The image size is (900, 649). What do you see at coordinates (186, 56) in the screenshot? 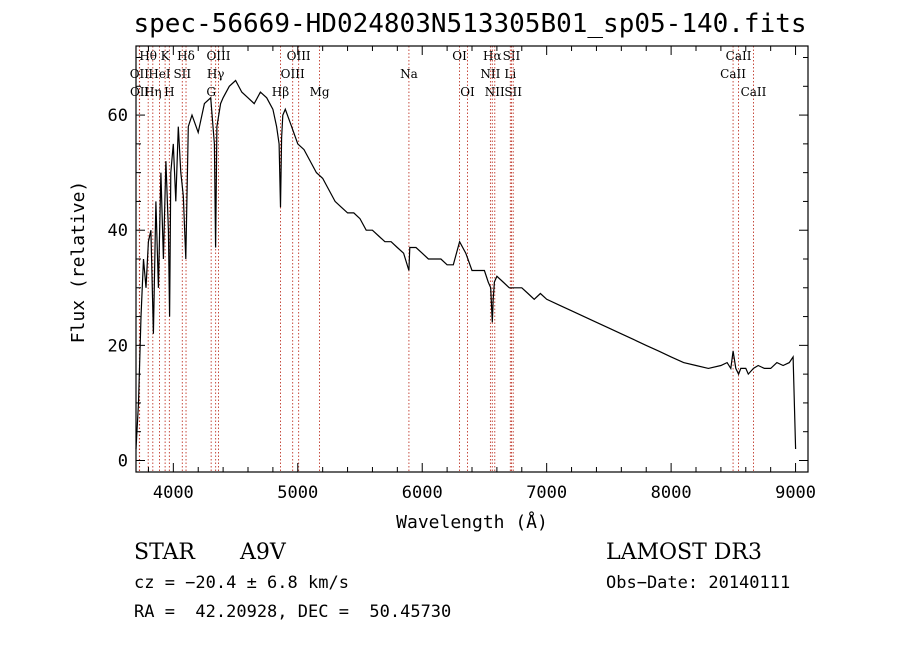
I see `line-label-8: Hδ` at bounding box center [186, 56].